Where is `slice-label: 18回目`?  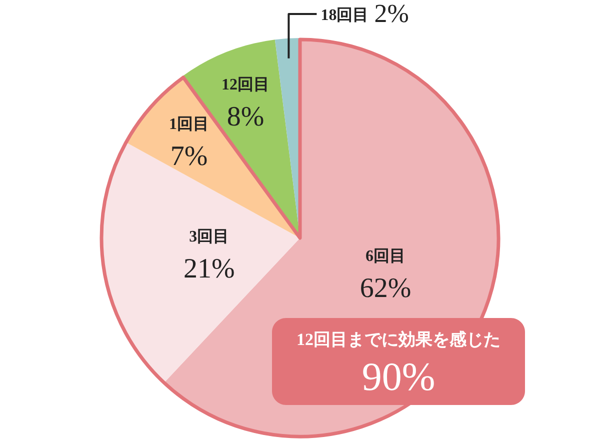 slice-label: 18回目 is located at coordinates (344, 15).